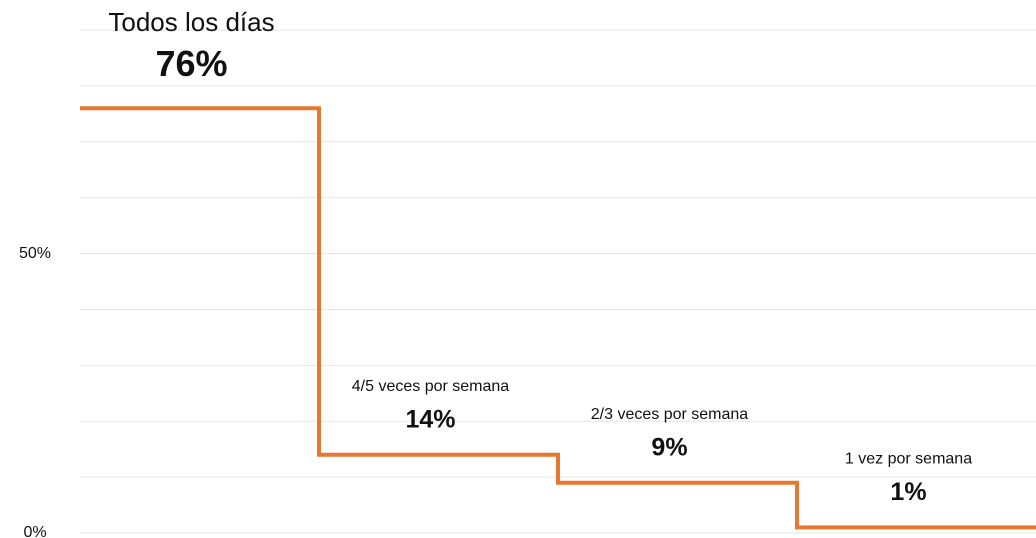  What do you see at coordinates (669, 447) in the screenshot?
I see `value-label: 9%` at bounding box center [669, 447].